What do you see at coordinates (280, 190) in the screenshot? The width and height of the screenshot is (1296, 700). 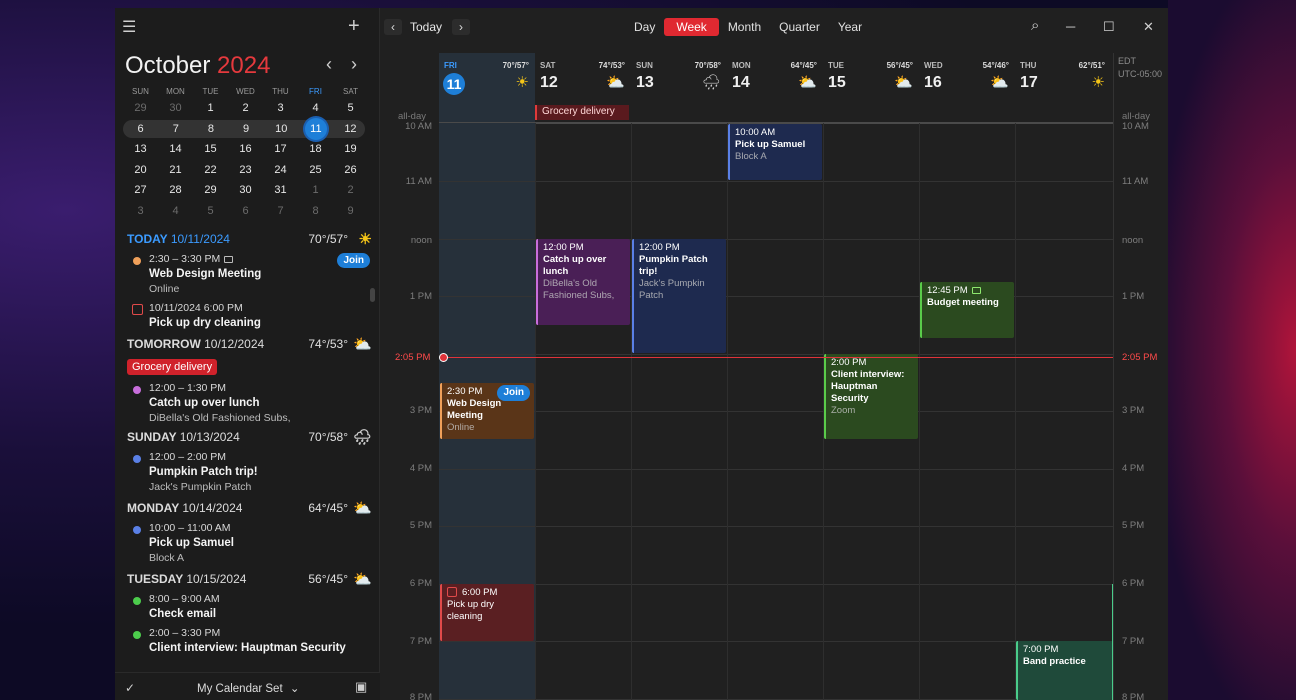 I see `mini-day: 31` at bounding box center [280, 190].